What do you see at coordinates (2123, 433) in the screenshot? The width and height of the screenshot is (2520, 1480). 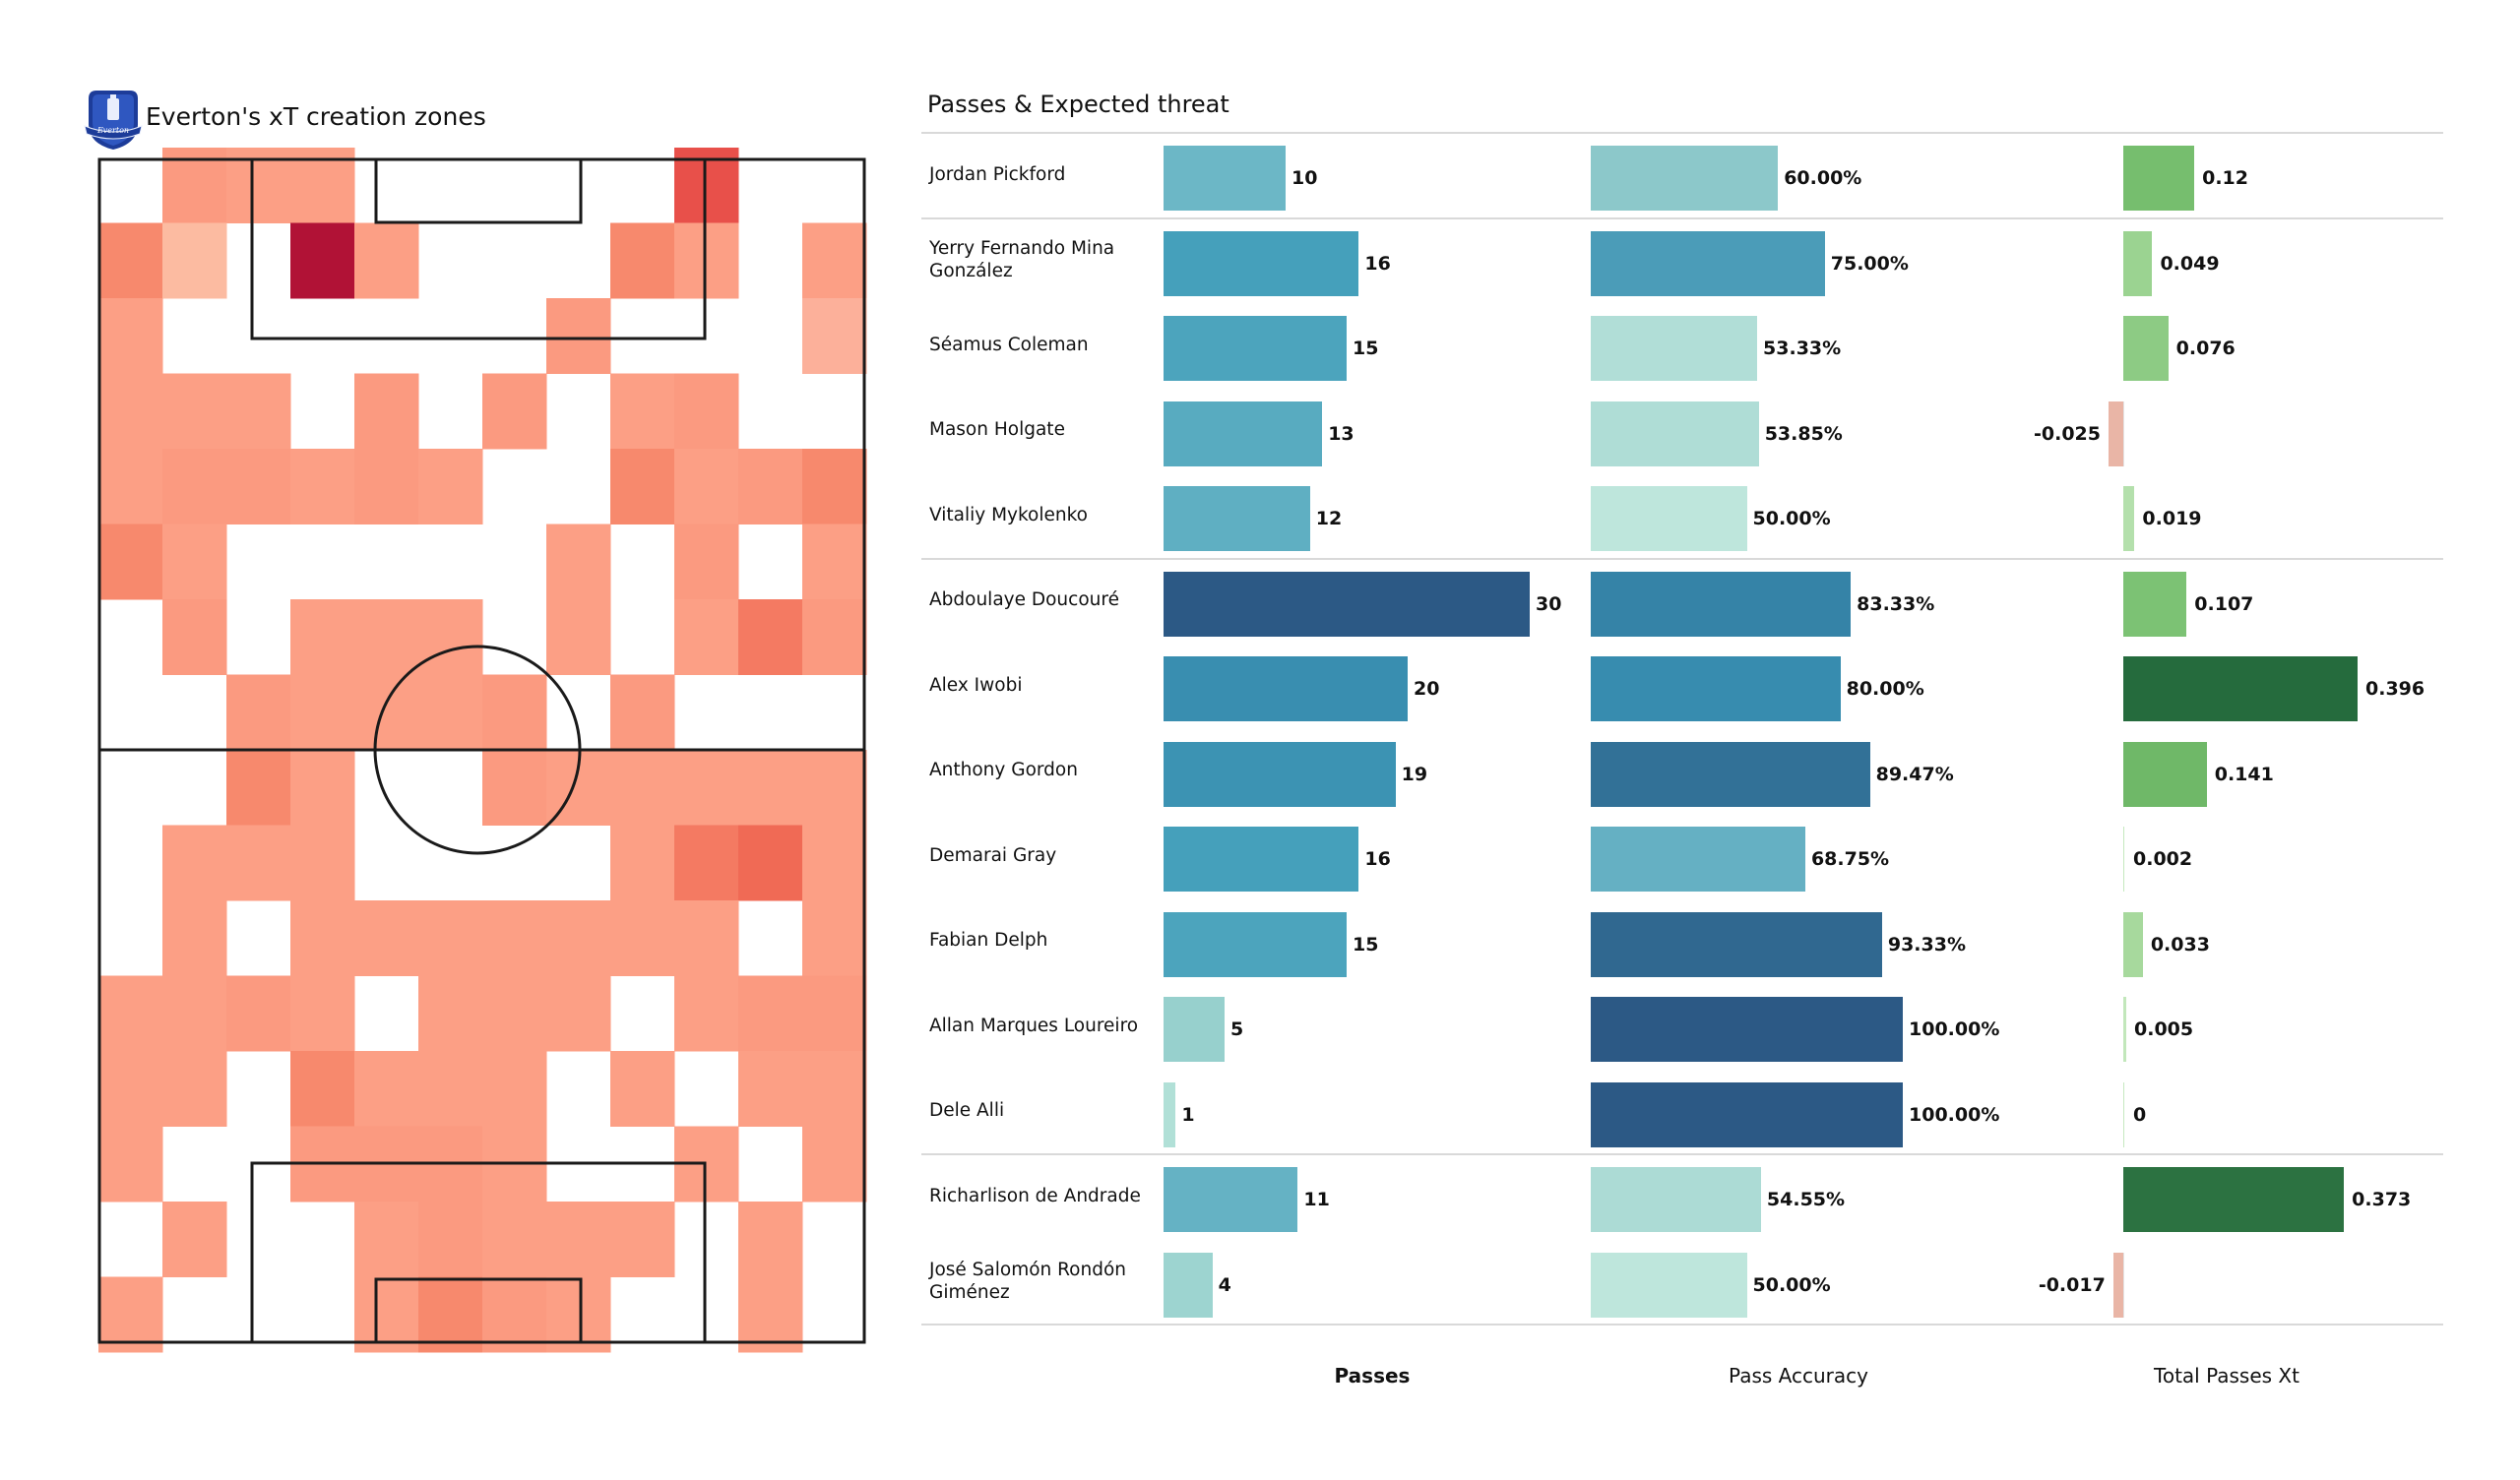 I see `xt-zero-line` at bounding box center [2123, 433].